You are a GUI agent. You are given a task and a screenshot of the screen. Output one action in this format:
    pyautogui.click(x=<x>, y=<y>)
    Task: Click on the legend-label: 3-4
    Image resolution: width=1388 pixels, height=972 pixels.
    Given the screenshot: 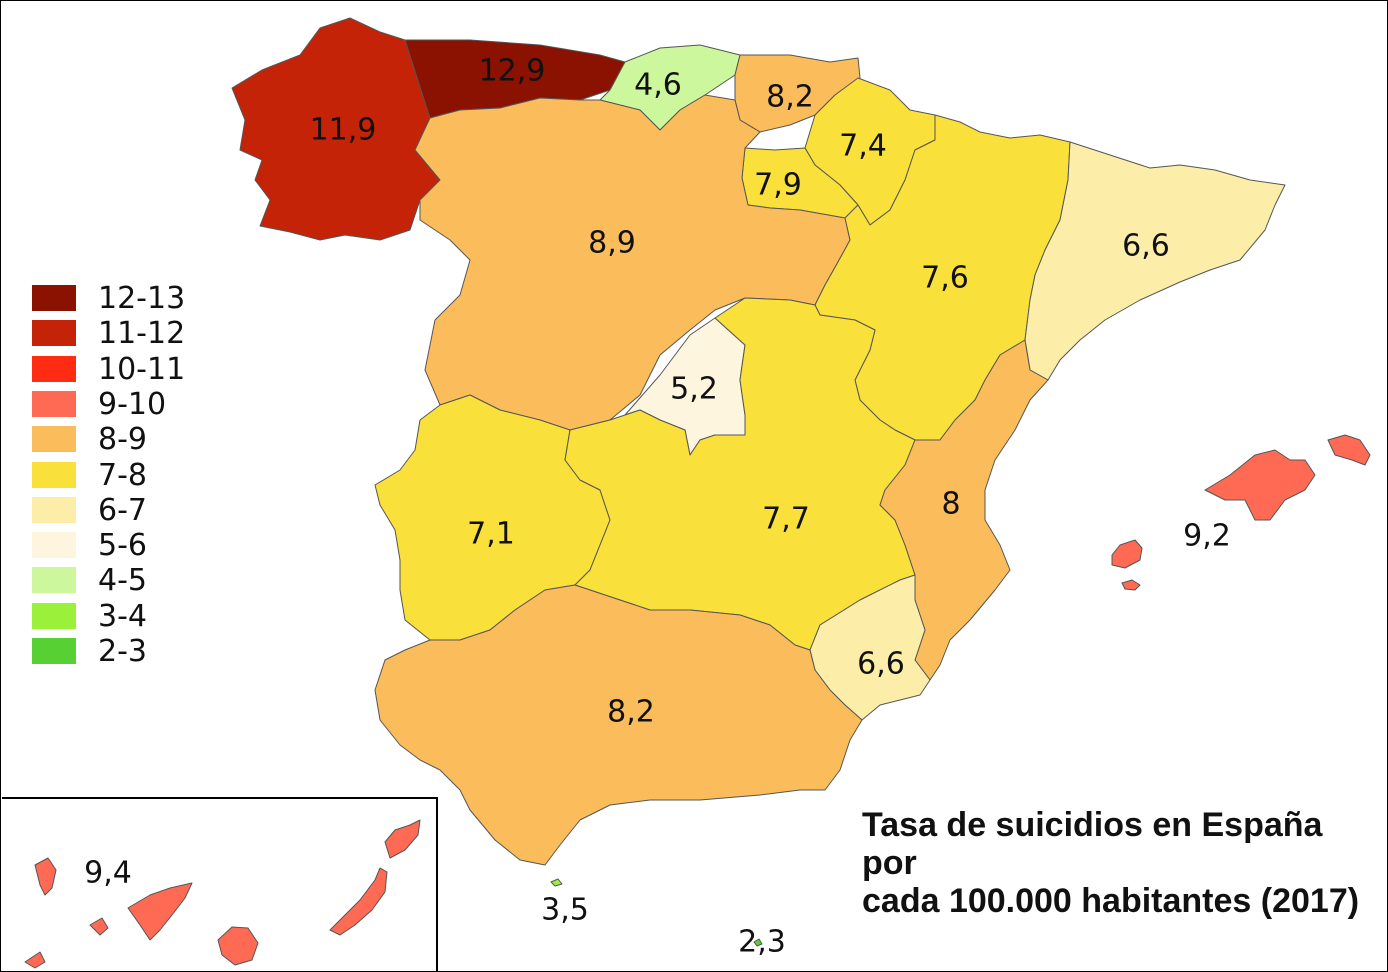 What is the action you would take?
    pyautogui.click(x=122, y=616)
    